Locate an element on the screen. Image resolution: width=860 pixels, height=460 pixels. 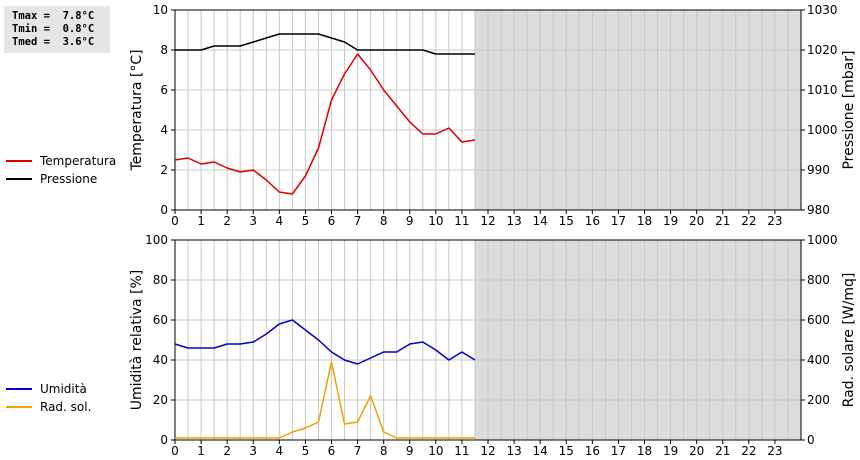
panel1-ylabel-left: Temperatura [°C] is located at coordinates (137, 110).